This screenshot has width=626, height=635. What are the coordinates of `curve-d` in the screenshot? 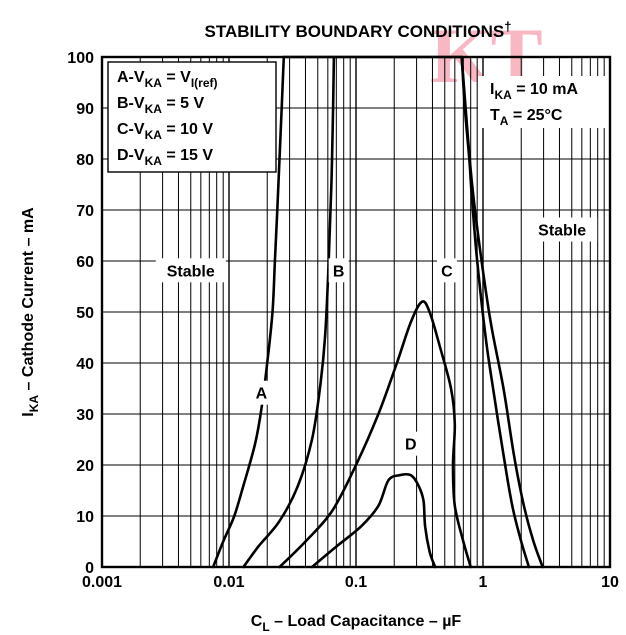 It's located at (373, 520).